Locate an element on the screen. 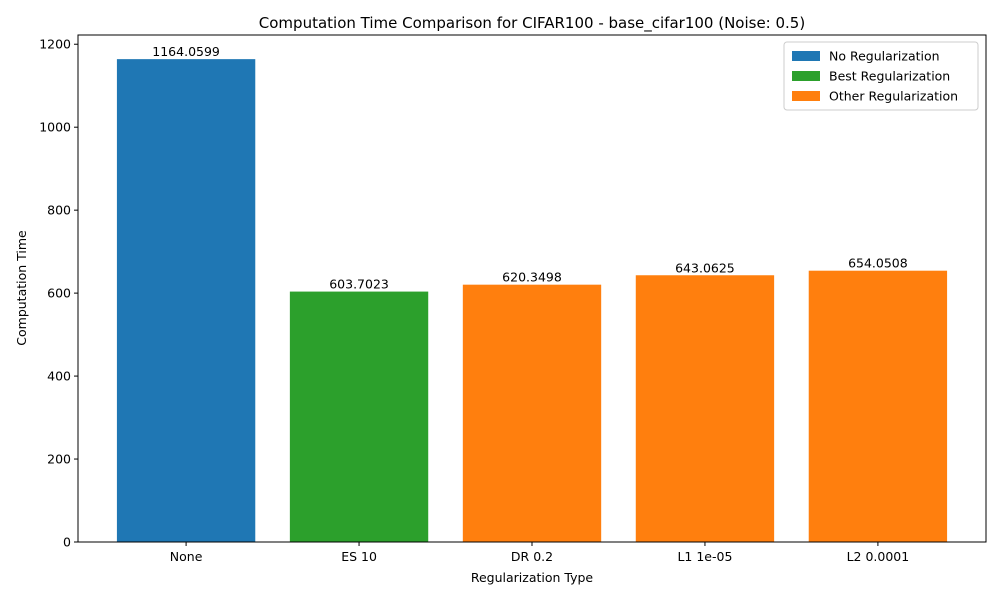 Image resolution: width=1000 pixels, height=604 pixels. y-tick-label: 800 is located at coordinates (59, 210).